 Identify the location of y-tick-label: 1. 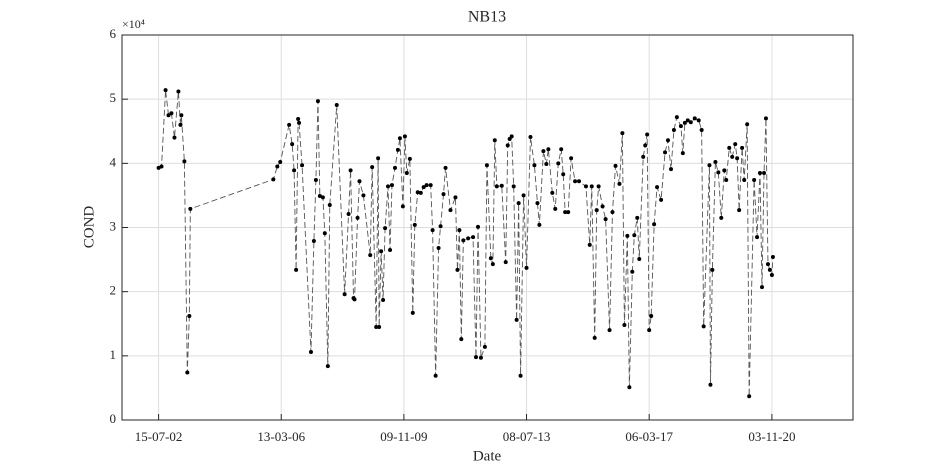
(113, 354).